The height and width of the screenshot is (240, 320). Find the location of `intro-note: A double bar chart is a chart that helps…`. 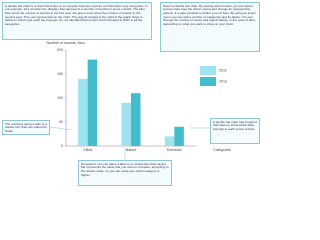

intro-note: A double bar chart is a chart that helps… is located at coordinates (77, 21).